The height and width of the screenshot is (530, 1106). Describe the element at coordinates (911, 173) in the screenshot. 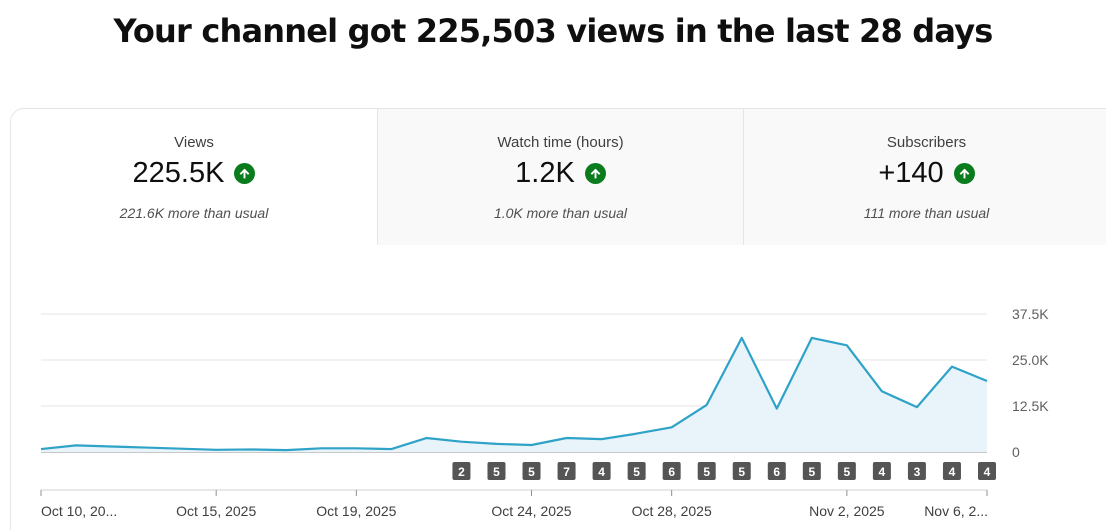

I see `tab-value: +140` at that location.